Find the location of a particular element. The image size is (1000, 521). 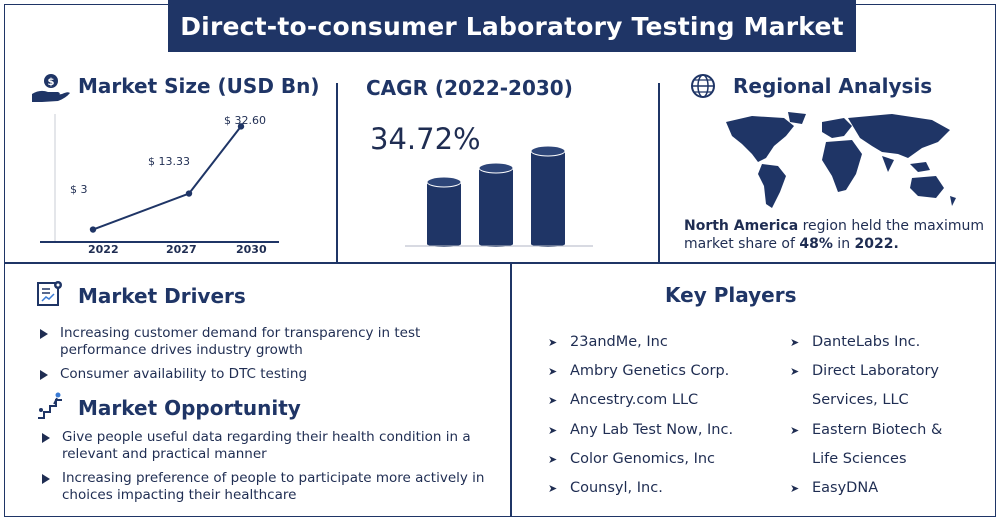

list-item: Ancestry.com LLC is located at coordinates (640, 400).